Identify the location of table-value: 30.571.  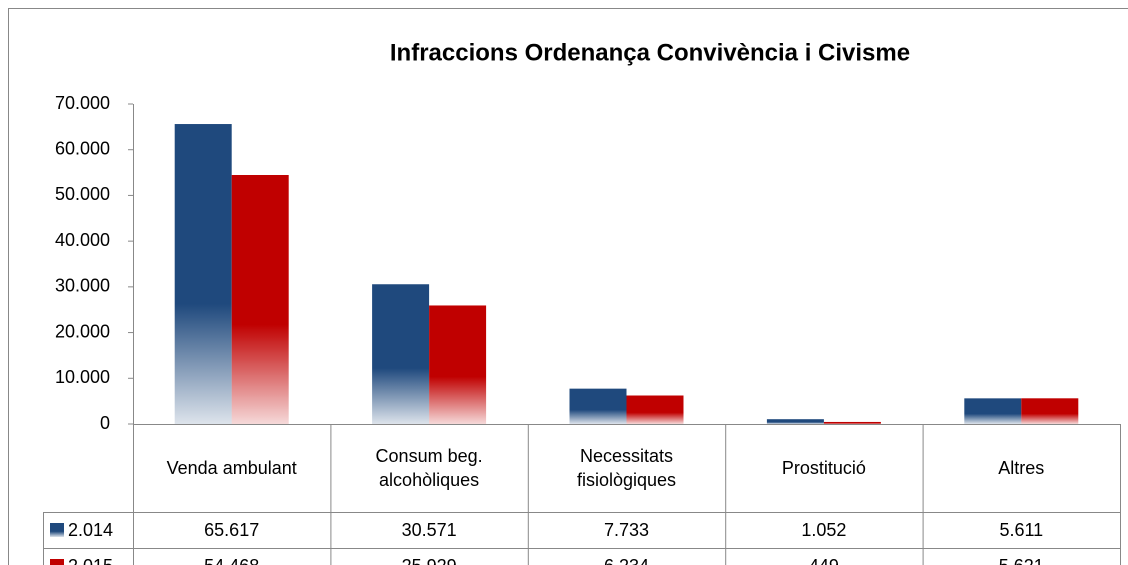
(429, 530).